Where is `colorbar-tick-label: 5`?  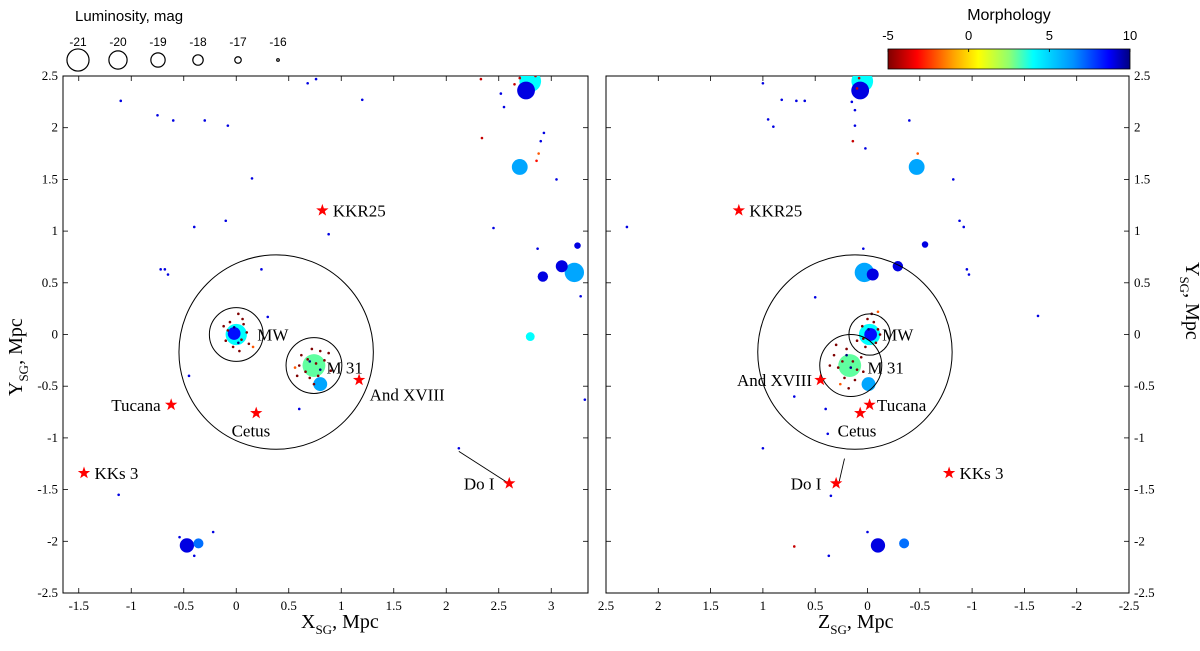 colorbar-tick-label: 5 is located at coordinates (1049, 35).